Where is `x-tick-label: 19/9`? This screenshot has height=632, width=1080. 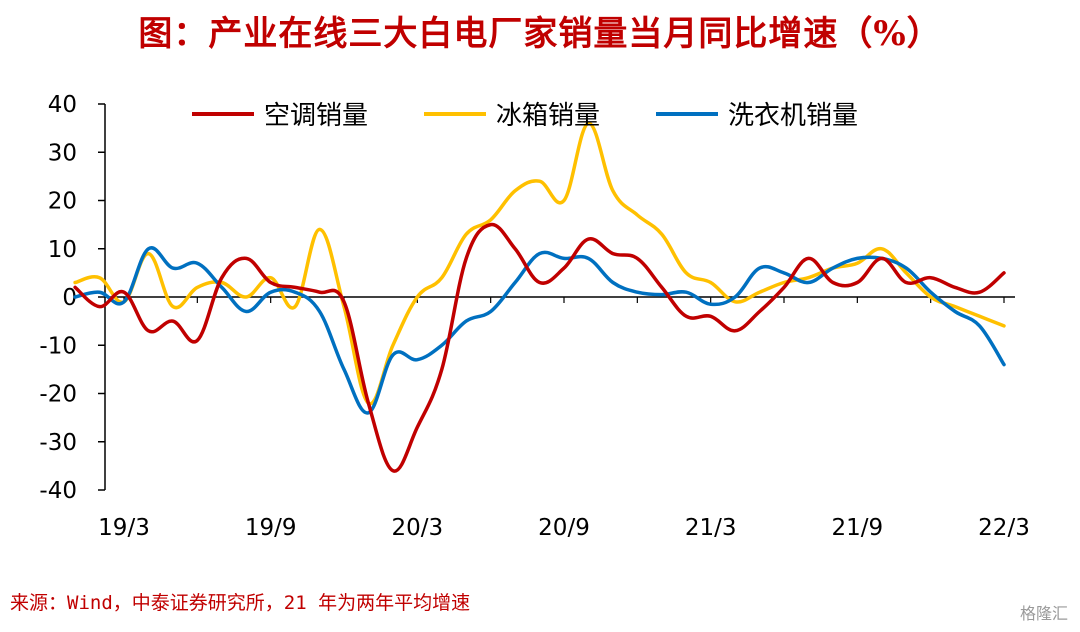
x-tick-label: 19/9 is located at coordinates (271, 528).